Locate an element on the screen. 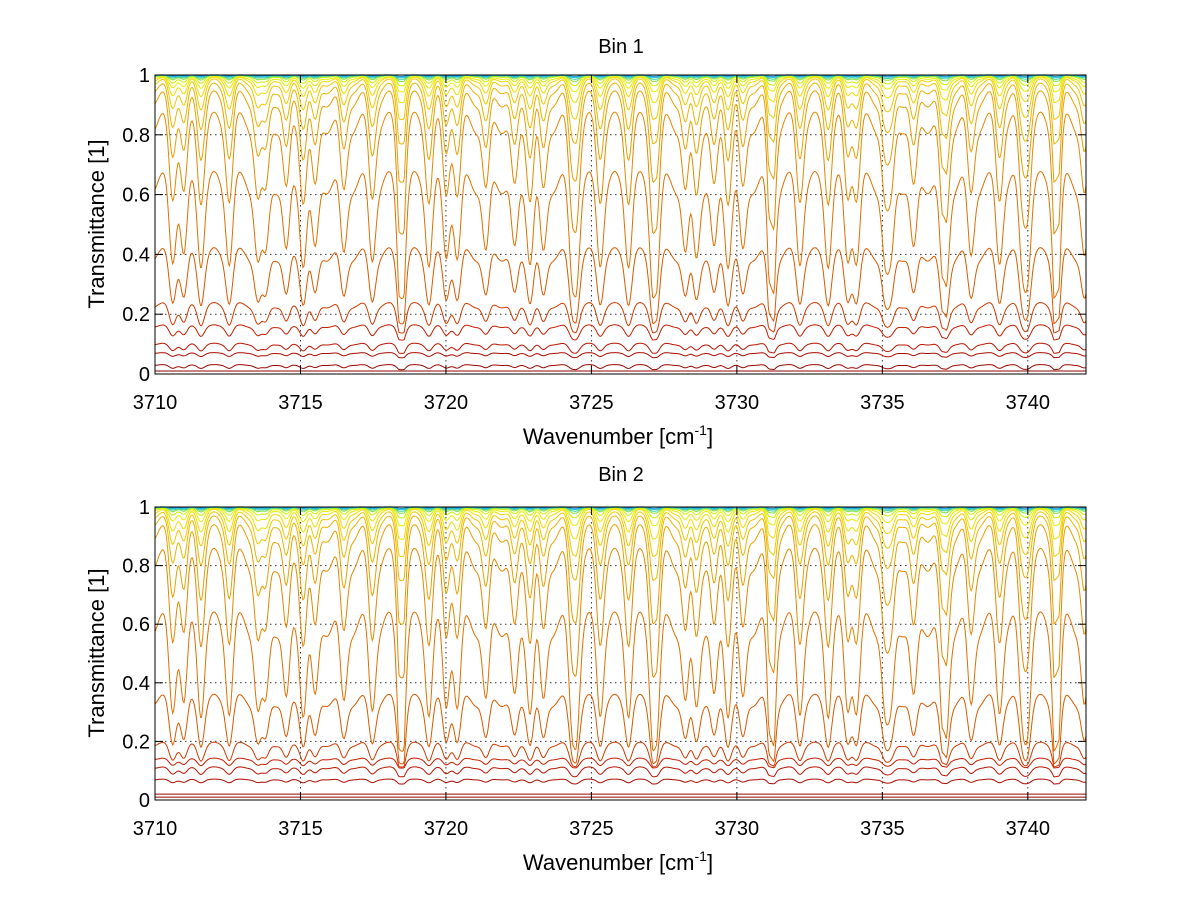 This screenshot has width=1200, height=901. chart-title: Bin 2 is located at coordinates (621, 475).